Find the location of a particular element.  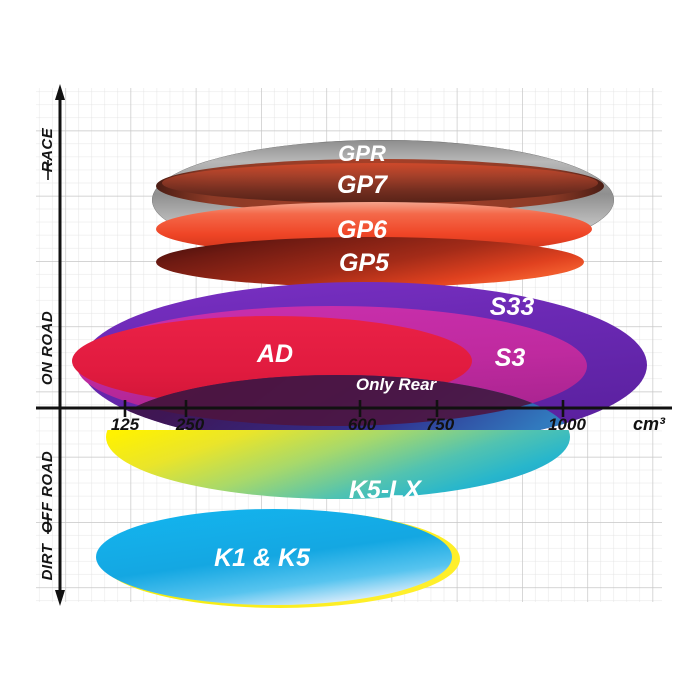

blob-gp7 is located at coordinates (380, 186).